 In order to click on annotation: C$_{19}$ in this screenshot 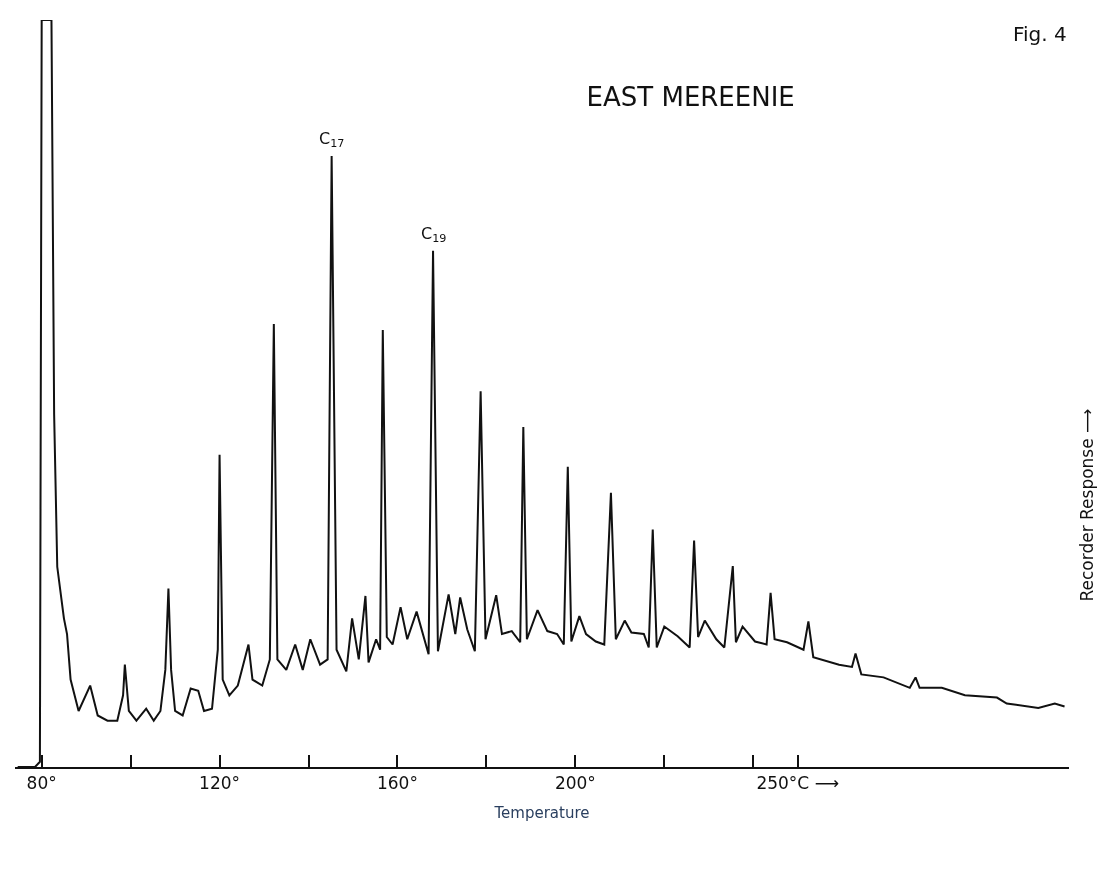, I will do `click(434, 235)`.